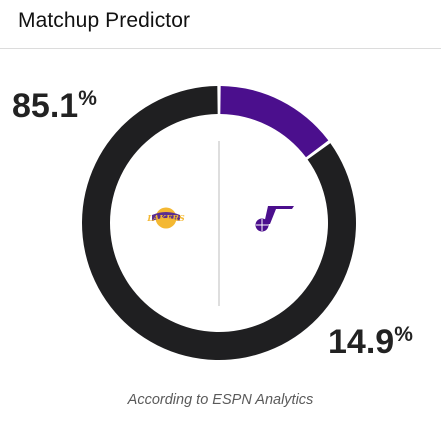  What do you see at coordinates (274, 219) in the screenshot?
I see `jazz-logo` at bounding box center [274, 219].